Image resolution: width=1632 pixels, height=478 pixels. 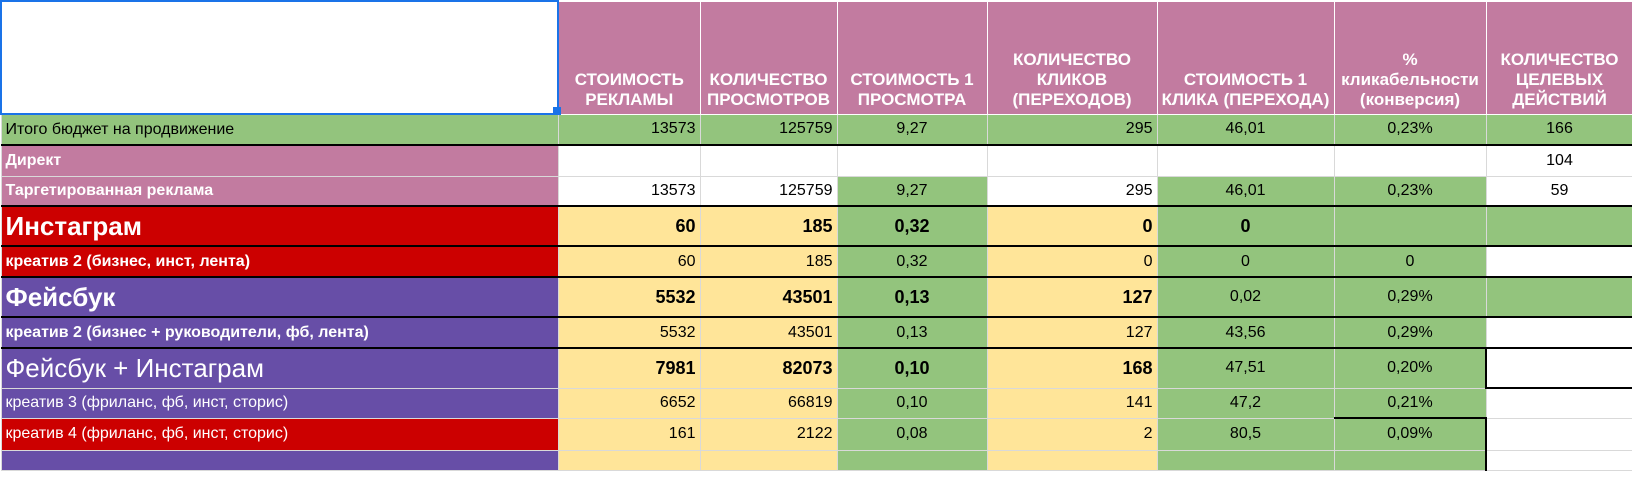 I want to click on header-ctr: % кликабельности (конверсия), so click(x=1410, y=57).